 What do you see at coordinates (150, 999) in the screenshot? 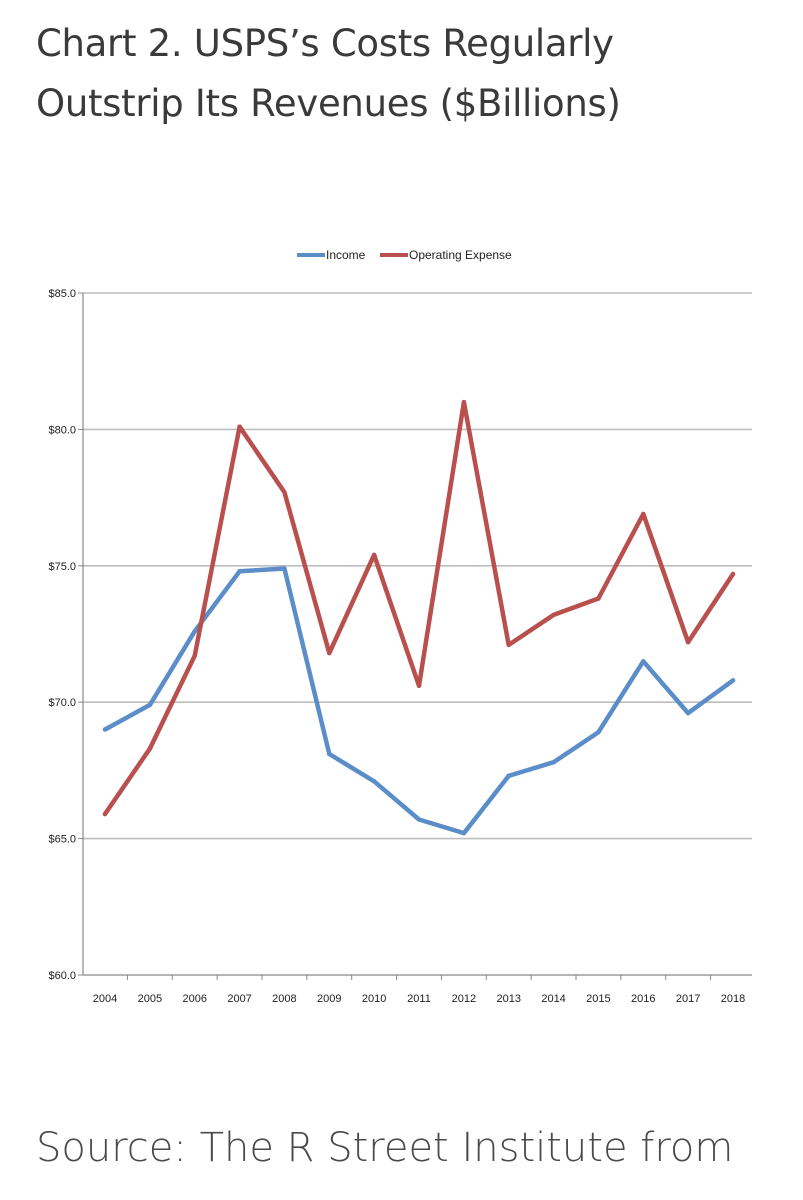
I see `x-tick-label: 2005` at bounding box center [150, 999].